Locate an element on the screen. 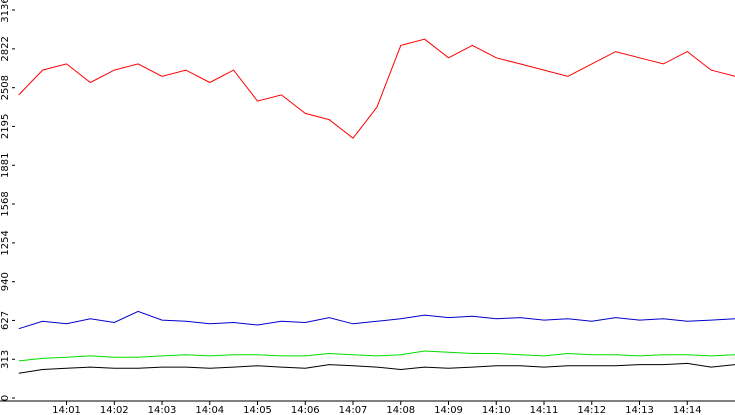  x-tick-label: 14:02 is located at coordinates (114, 410).